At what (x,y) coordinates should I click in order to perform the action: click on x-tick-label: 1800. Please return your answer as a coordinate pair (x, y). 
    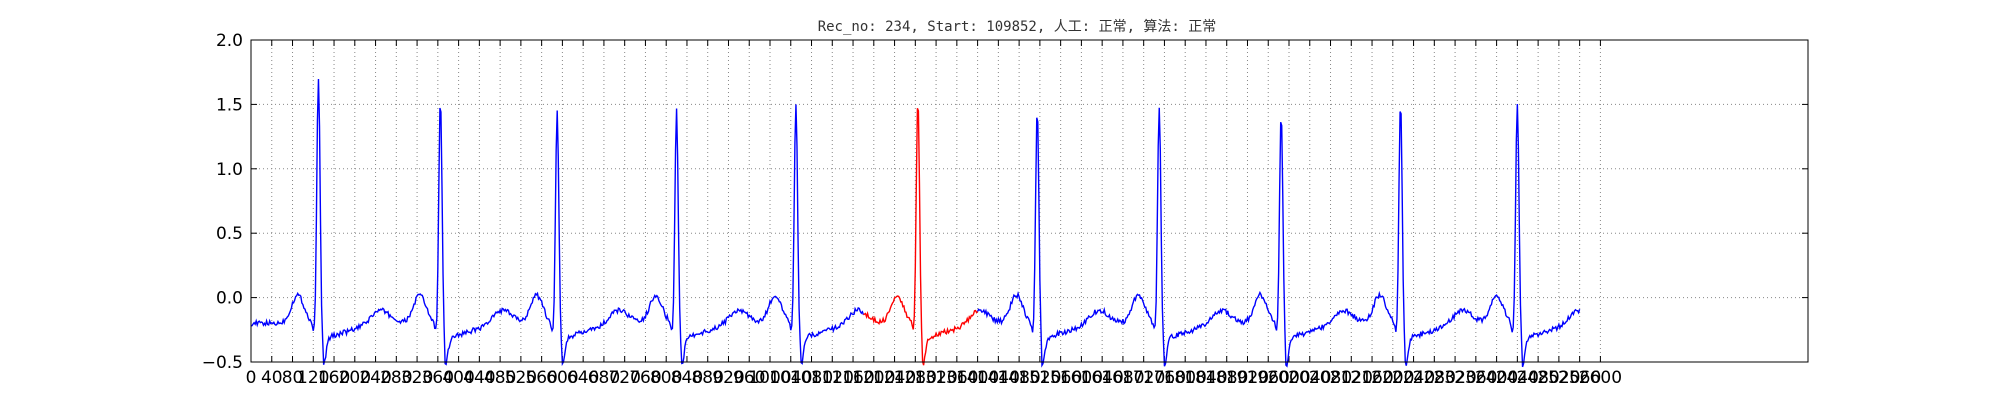
    Looking at the image, I should click on (1185, 378).